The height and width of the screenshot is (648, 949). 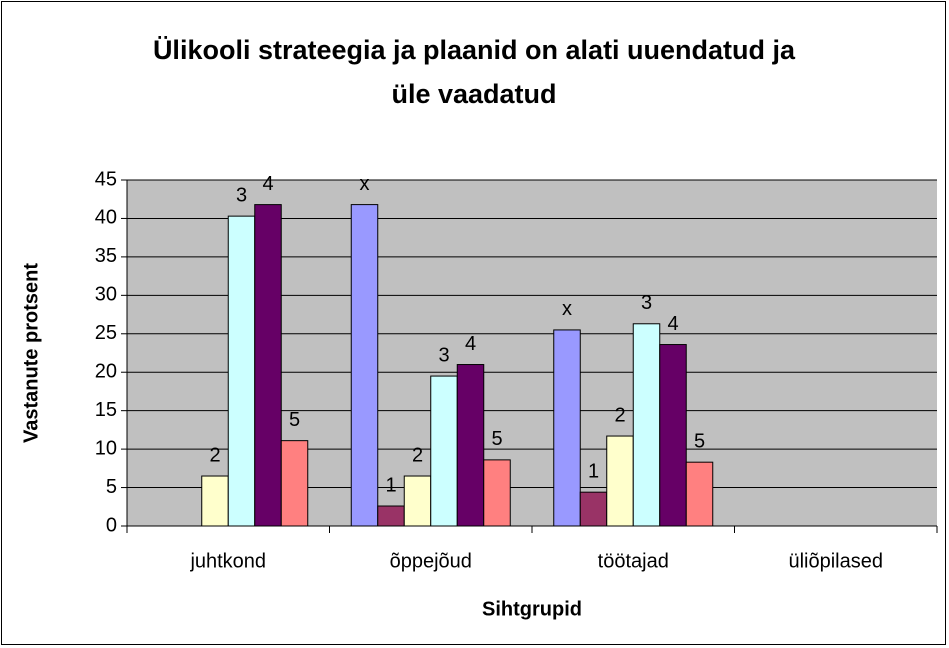 What do you see at coordinates (106, 333) in the screenshot?
I see `y-tick-label: 25` at bounding box center [106, 333].